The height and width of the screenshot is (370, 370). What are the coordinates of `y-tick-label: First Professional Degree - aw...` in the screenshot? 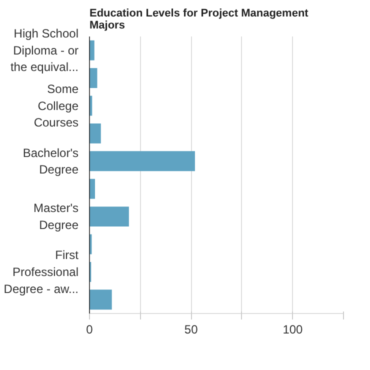 It's located at (42, 272).